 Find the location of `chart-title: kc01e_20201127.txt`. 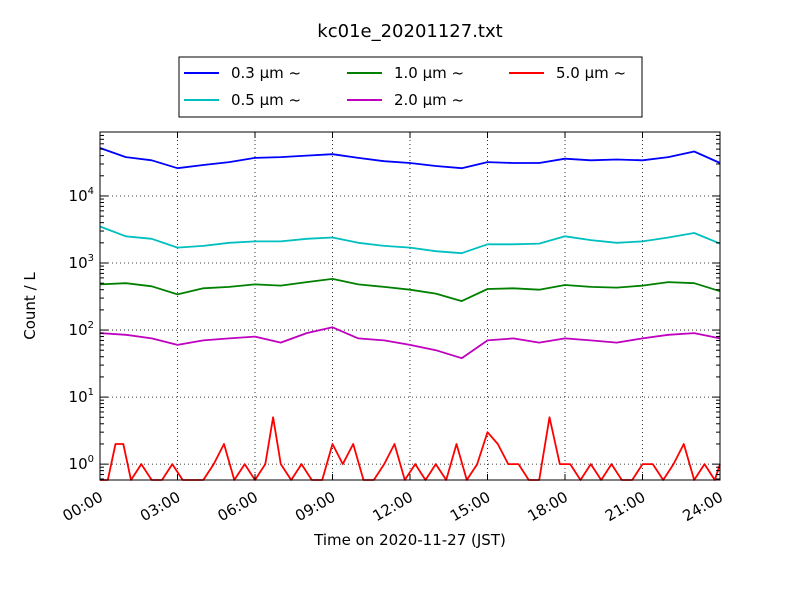

chart-title: kc01e_20201127.txt is located at coordinates (409, 31).